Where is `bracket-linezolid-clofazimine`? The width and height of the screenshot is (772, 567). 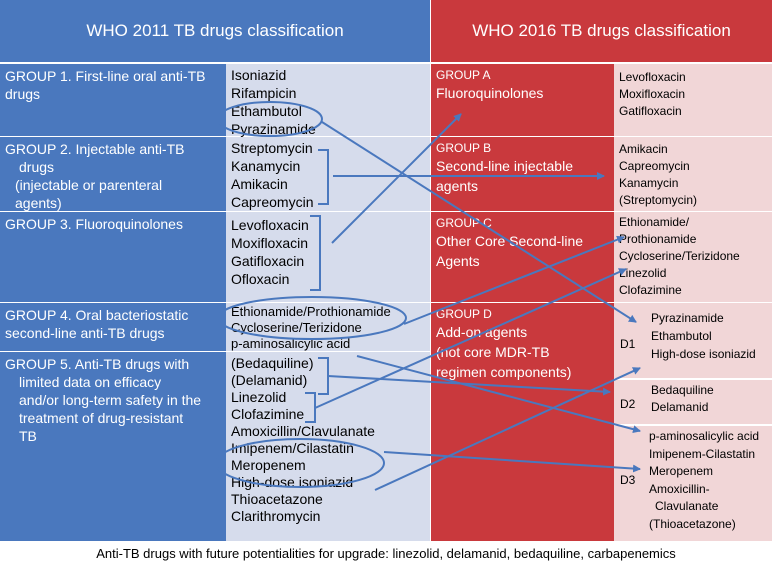 bracket-linezolid-clofazimine is located at coordinates (310, 407).